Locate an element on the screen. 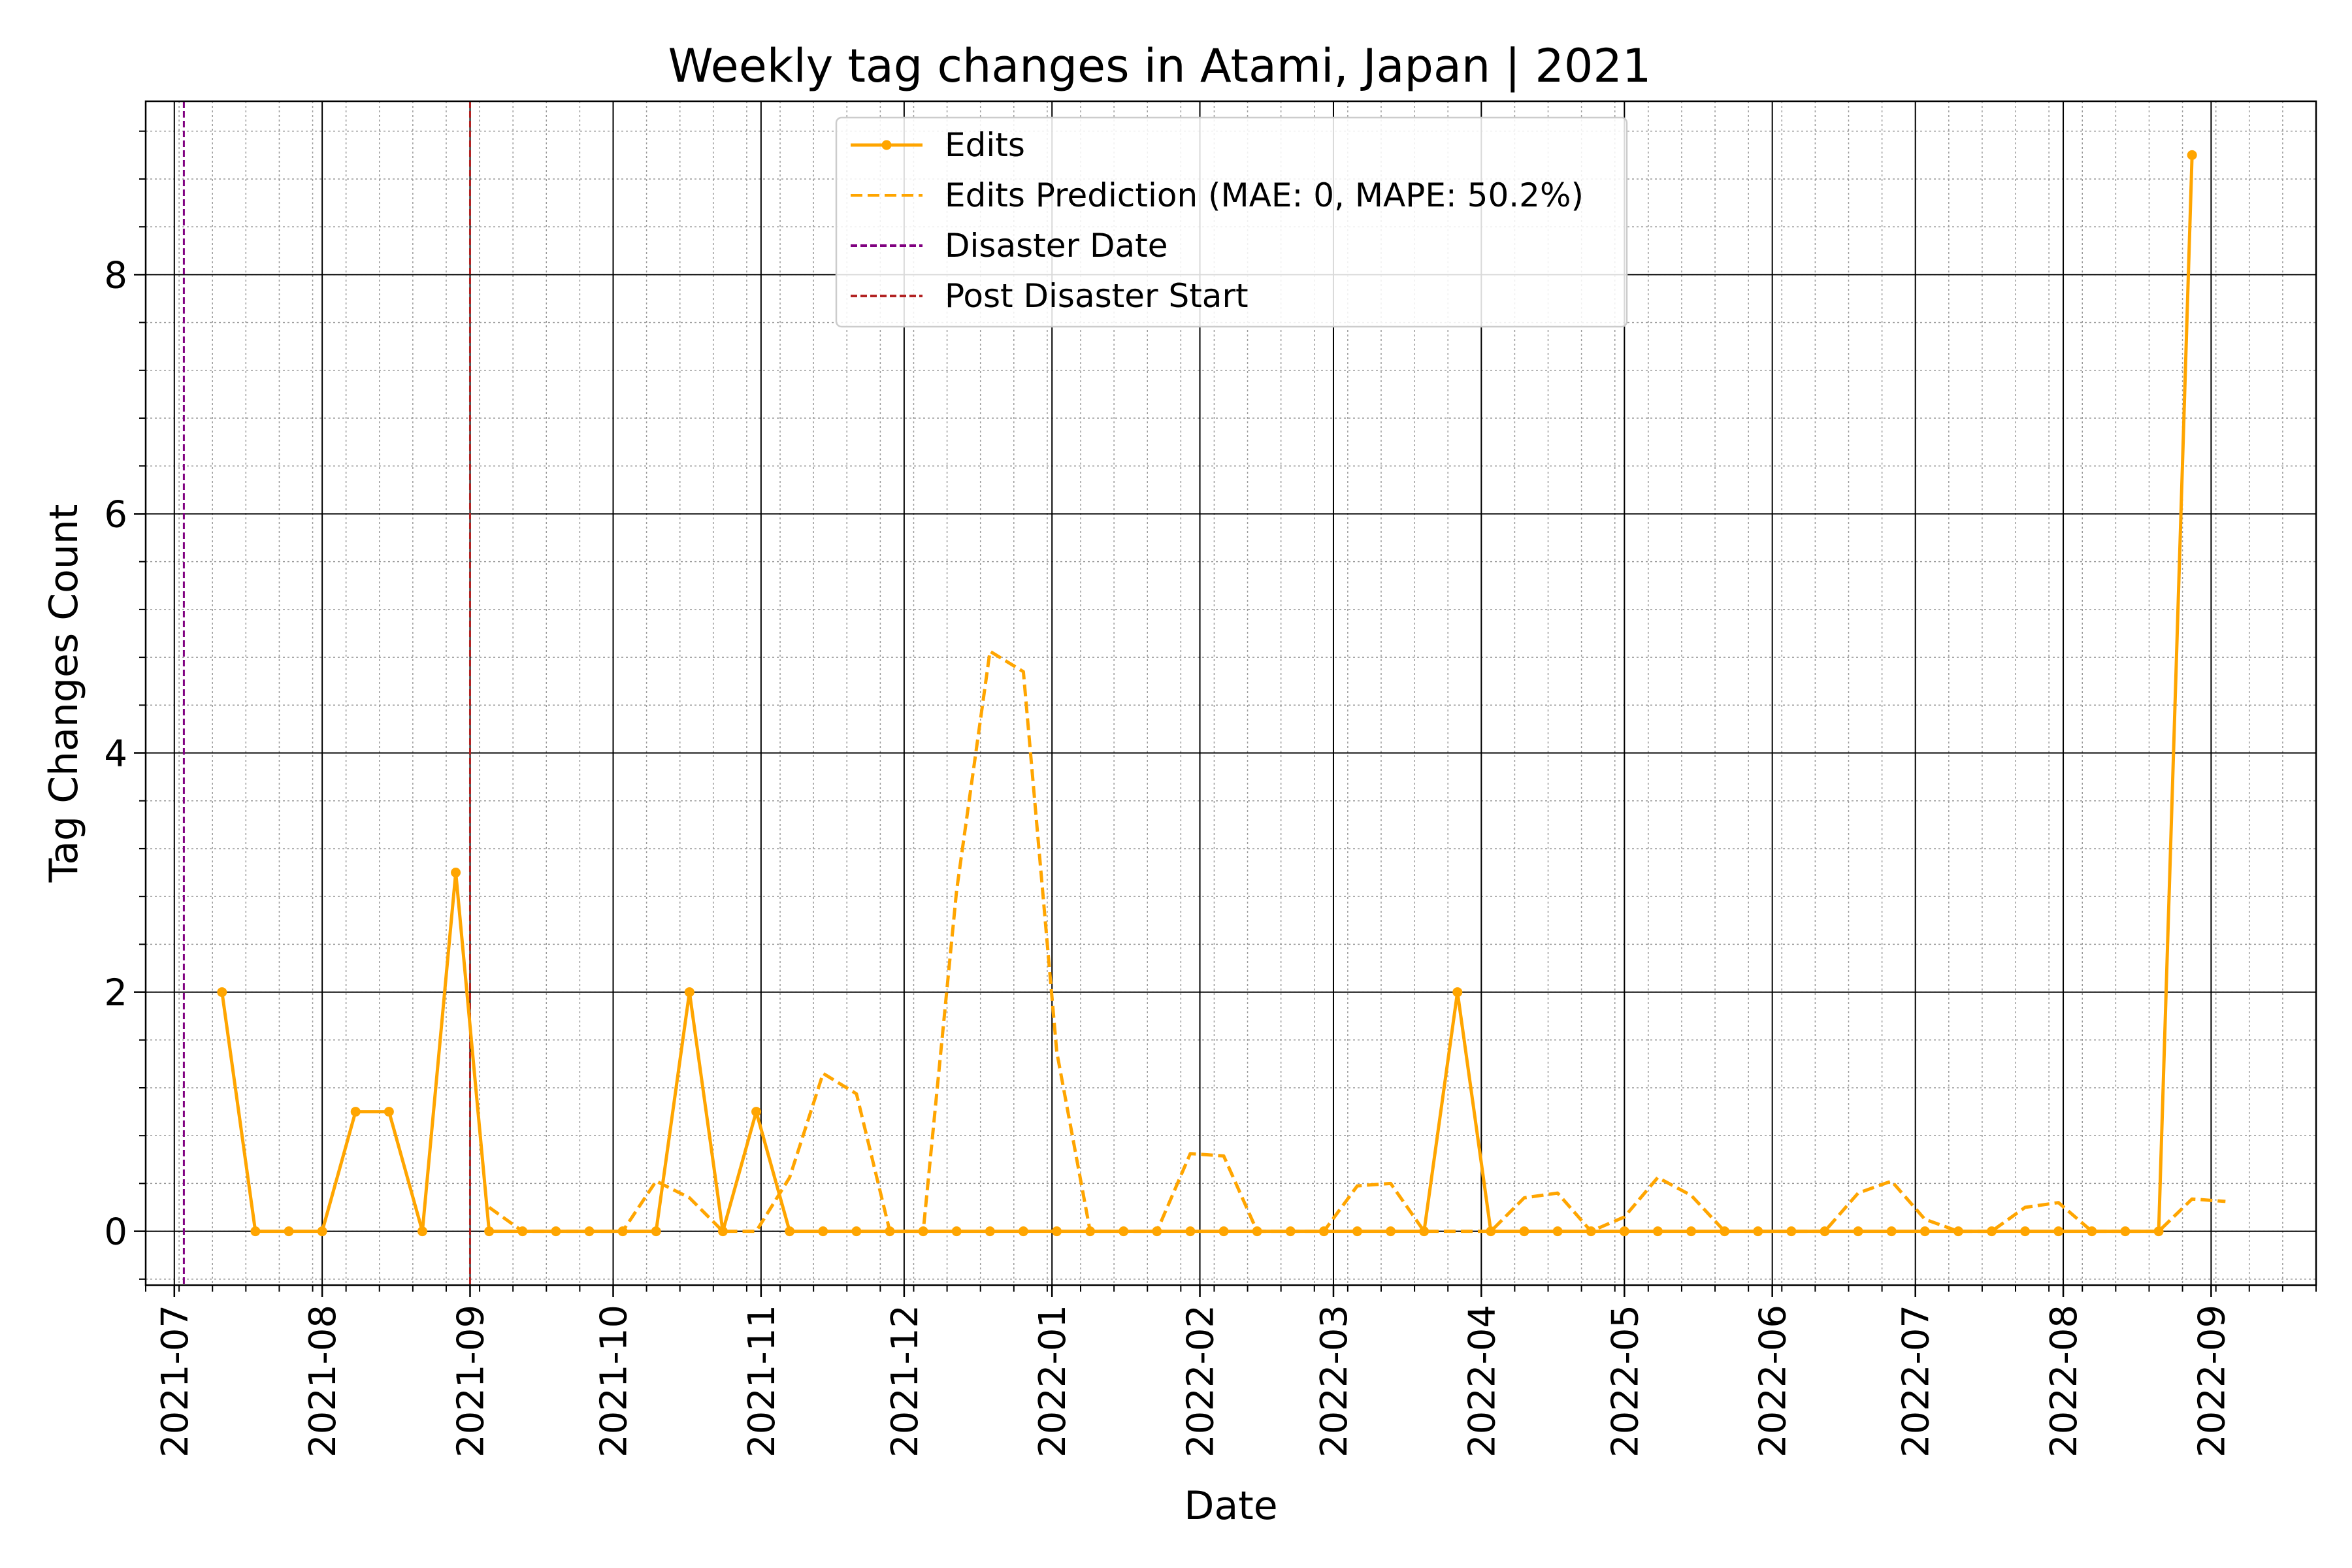 Image resolution: width=2352 pixels, height=1568 pixels. x-tick-label: 2022-03 is located at coordinates (1334, 1381).